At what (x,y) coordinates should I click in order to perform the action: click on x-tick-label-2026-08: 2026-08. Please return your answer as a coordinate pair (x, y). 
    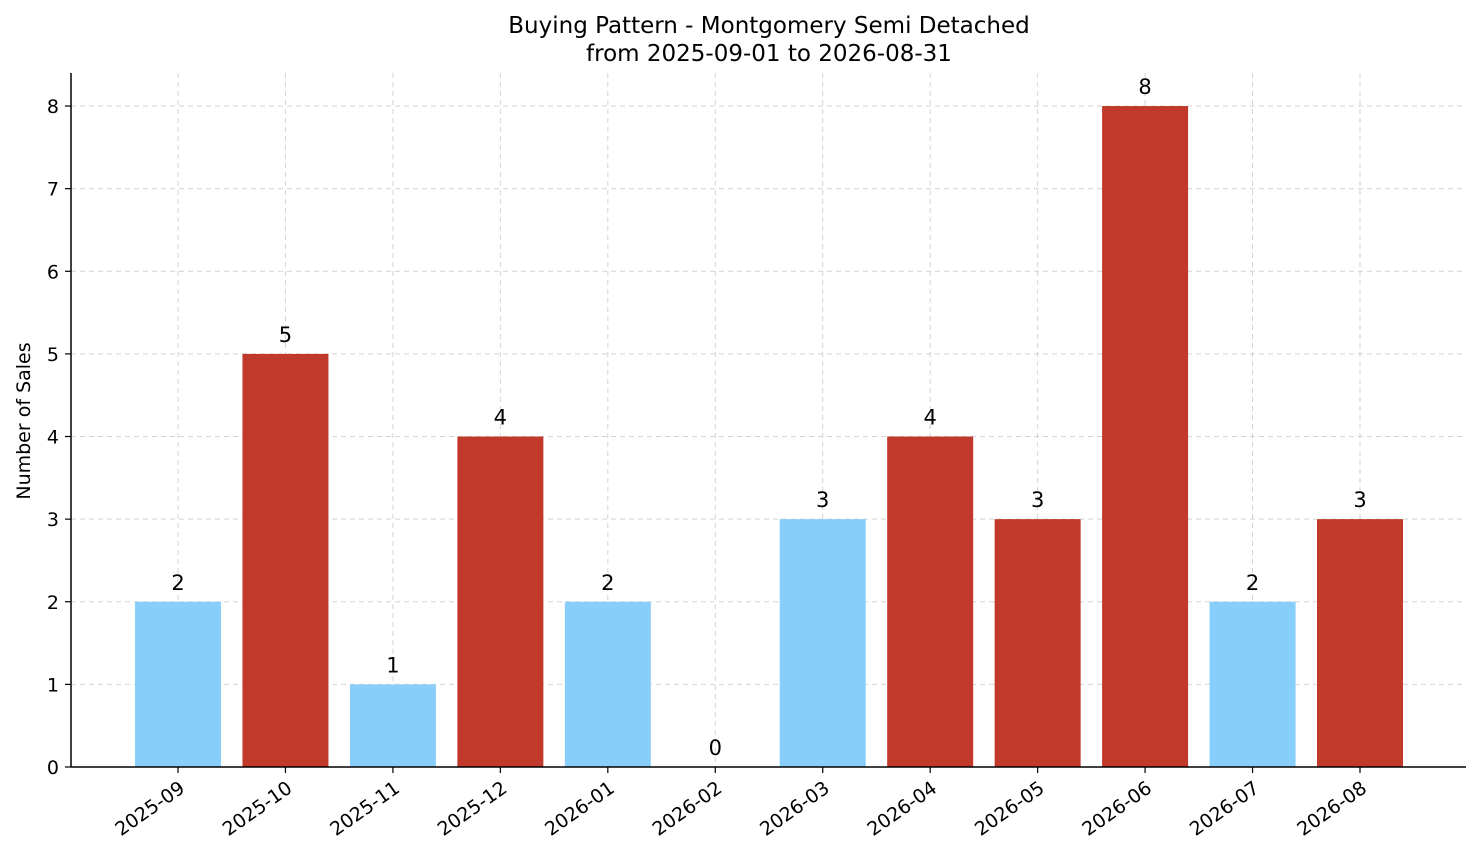
    Looking at the image, I should click on (1332, 809).